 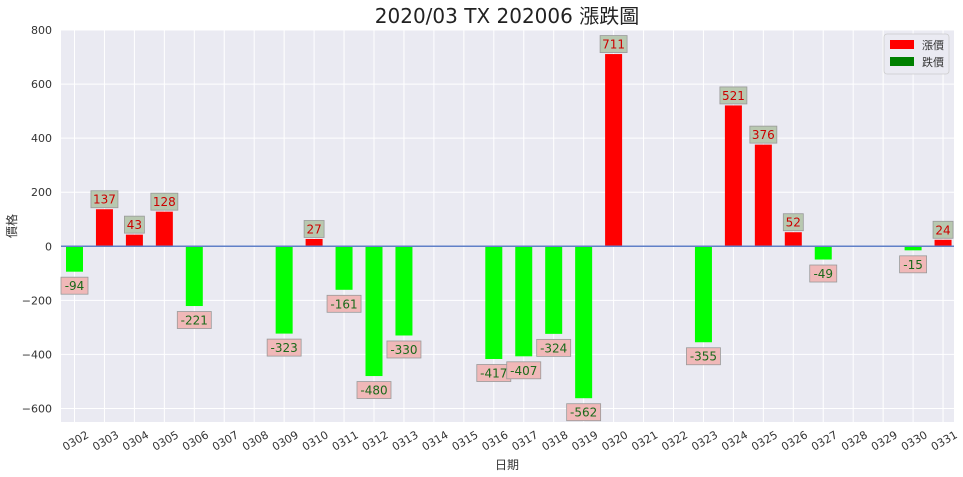 I want to click on x-tick-label: 0327, so click(x=824, y=440).